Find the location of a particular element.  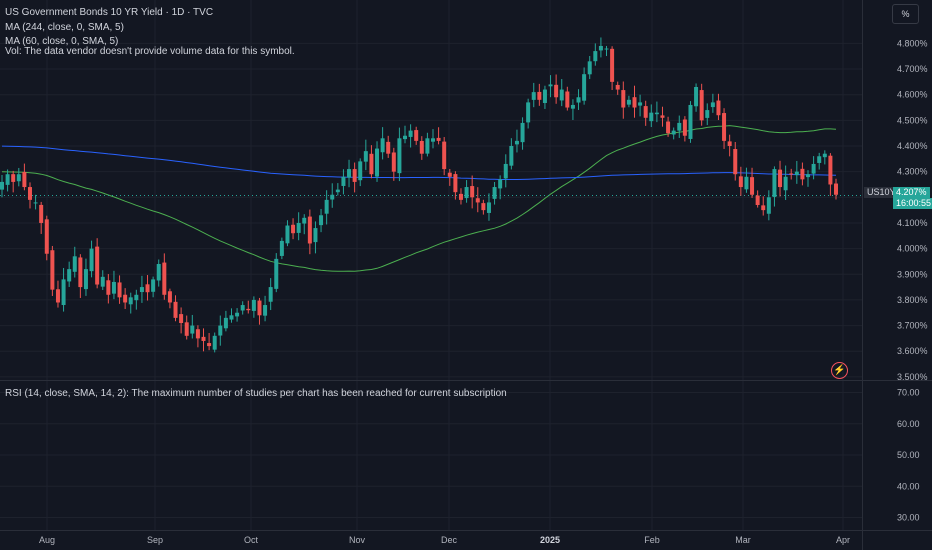

time-tick-label: Sep is located at coordinates (155, 540).